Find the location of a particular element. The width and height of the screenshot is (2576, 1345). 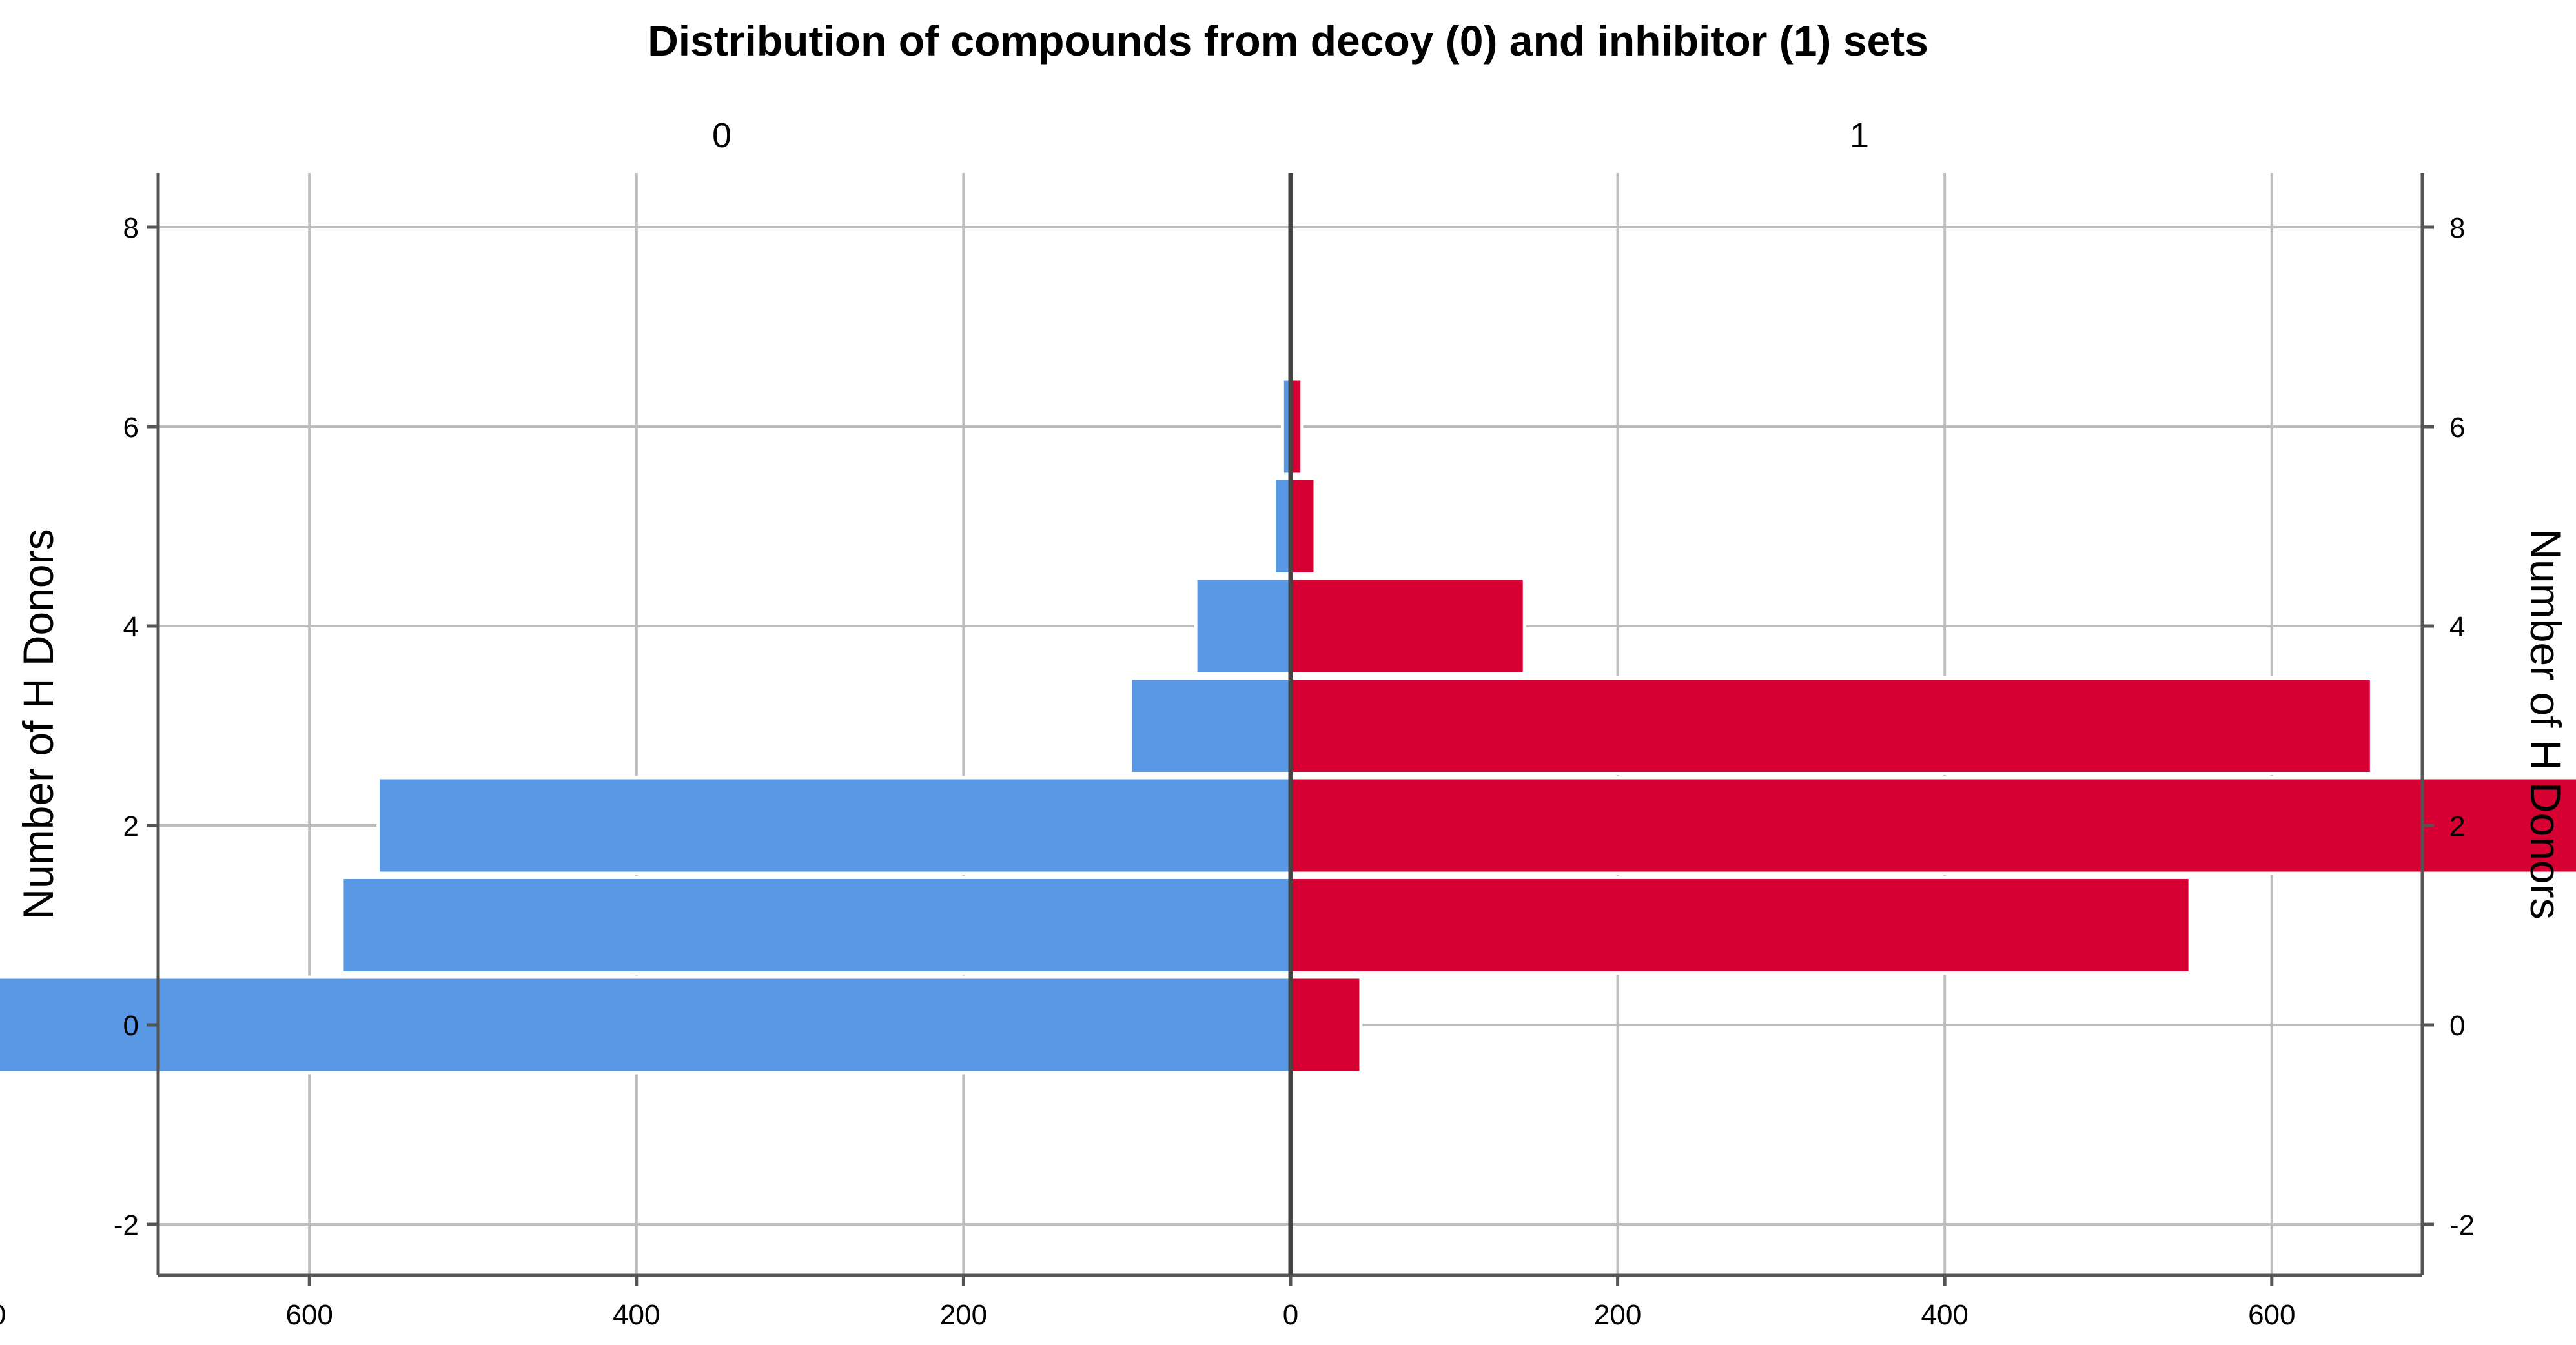

y-tick-label-right: 2 is located at coordinates (2457, 826).